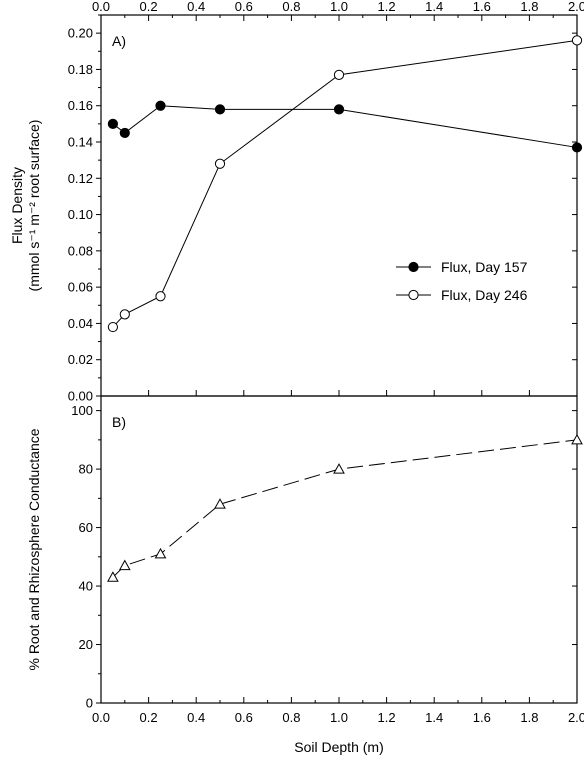  What do you see at coordinates (482, 717) in the screenshot?
I see `x-bottom-tick-label: 1.6` at bounding box center [482, 717].